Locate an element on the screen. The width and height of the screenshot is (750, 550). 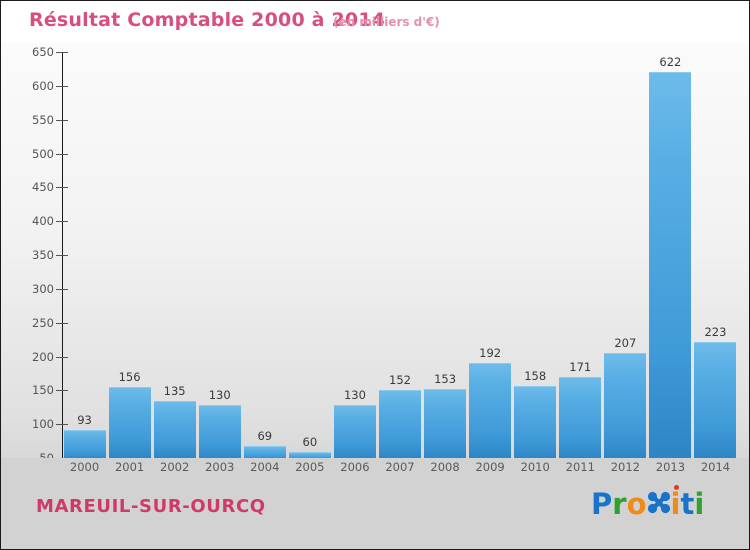
y-axis-tick-label: 600 is located at coordinates (43, 85).